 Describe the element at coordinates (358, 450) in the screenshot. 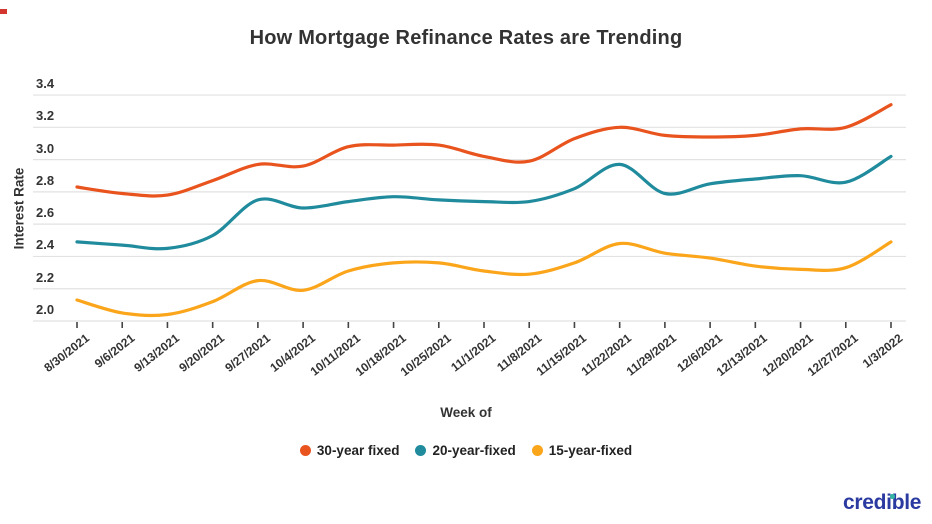

I see `legend-item-label: 30-year fixed` at that location.